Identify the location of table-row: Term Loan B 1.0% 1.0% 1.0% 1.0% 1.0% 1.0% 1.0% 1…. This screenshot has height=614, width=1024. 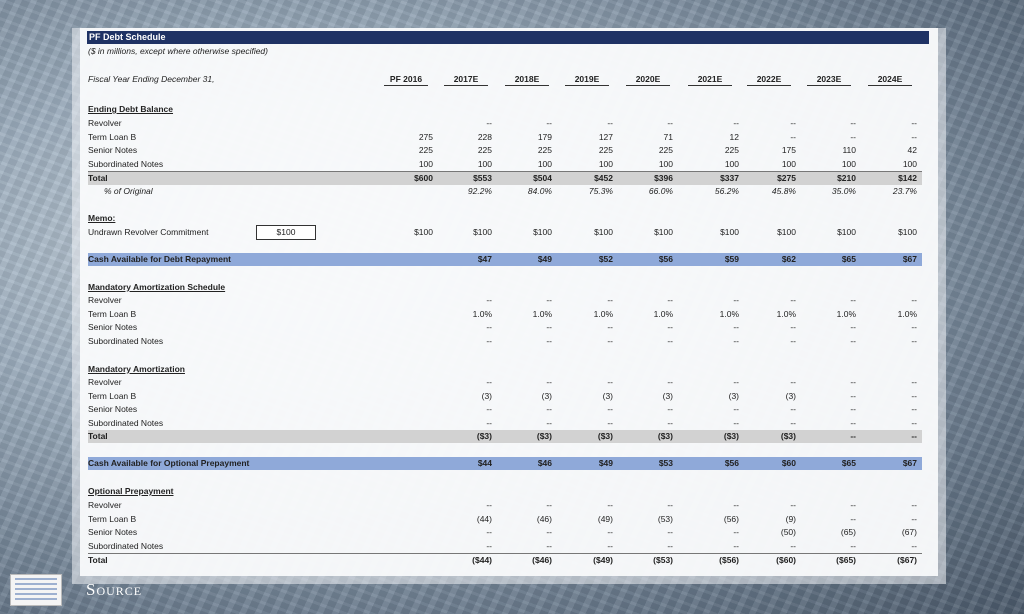
(505, 314).